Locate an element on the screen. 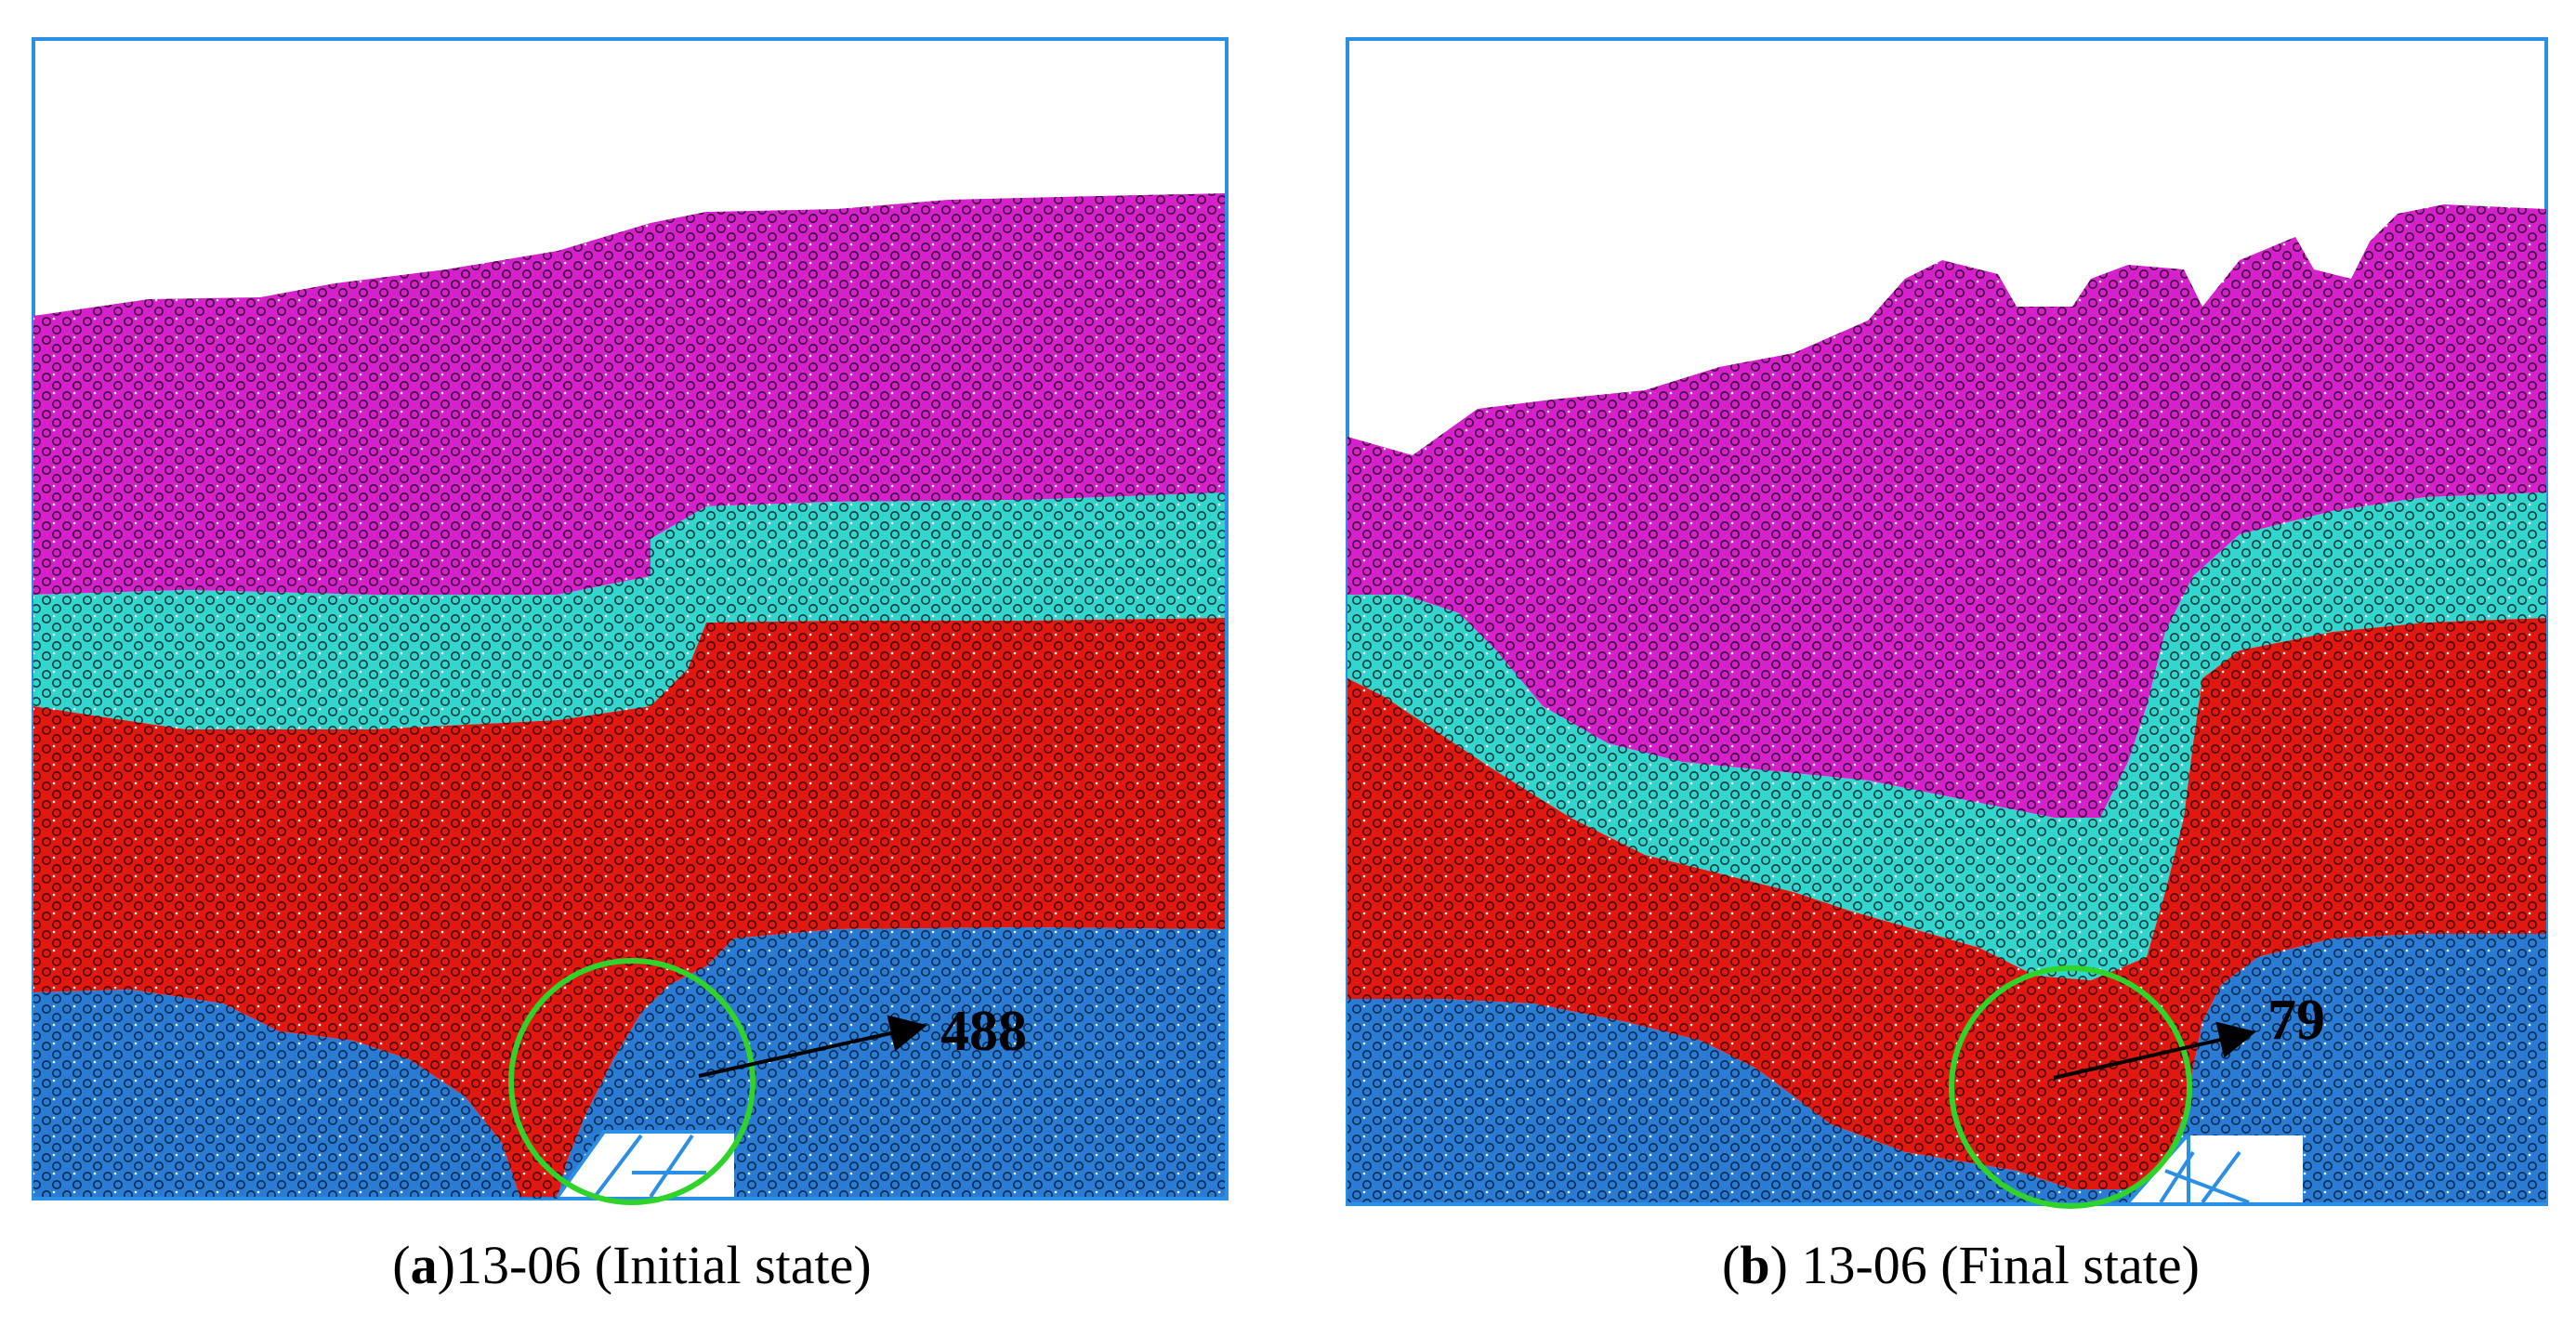  opening-a is located at coordinates (646, 1164).